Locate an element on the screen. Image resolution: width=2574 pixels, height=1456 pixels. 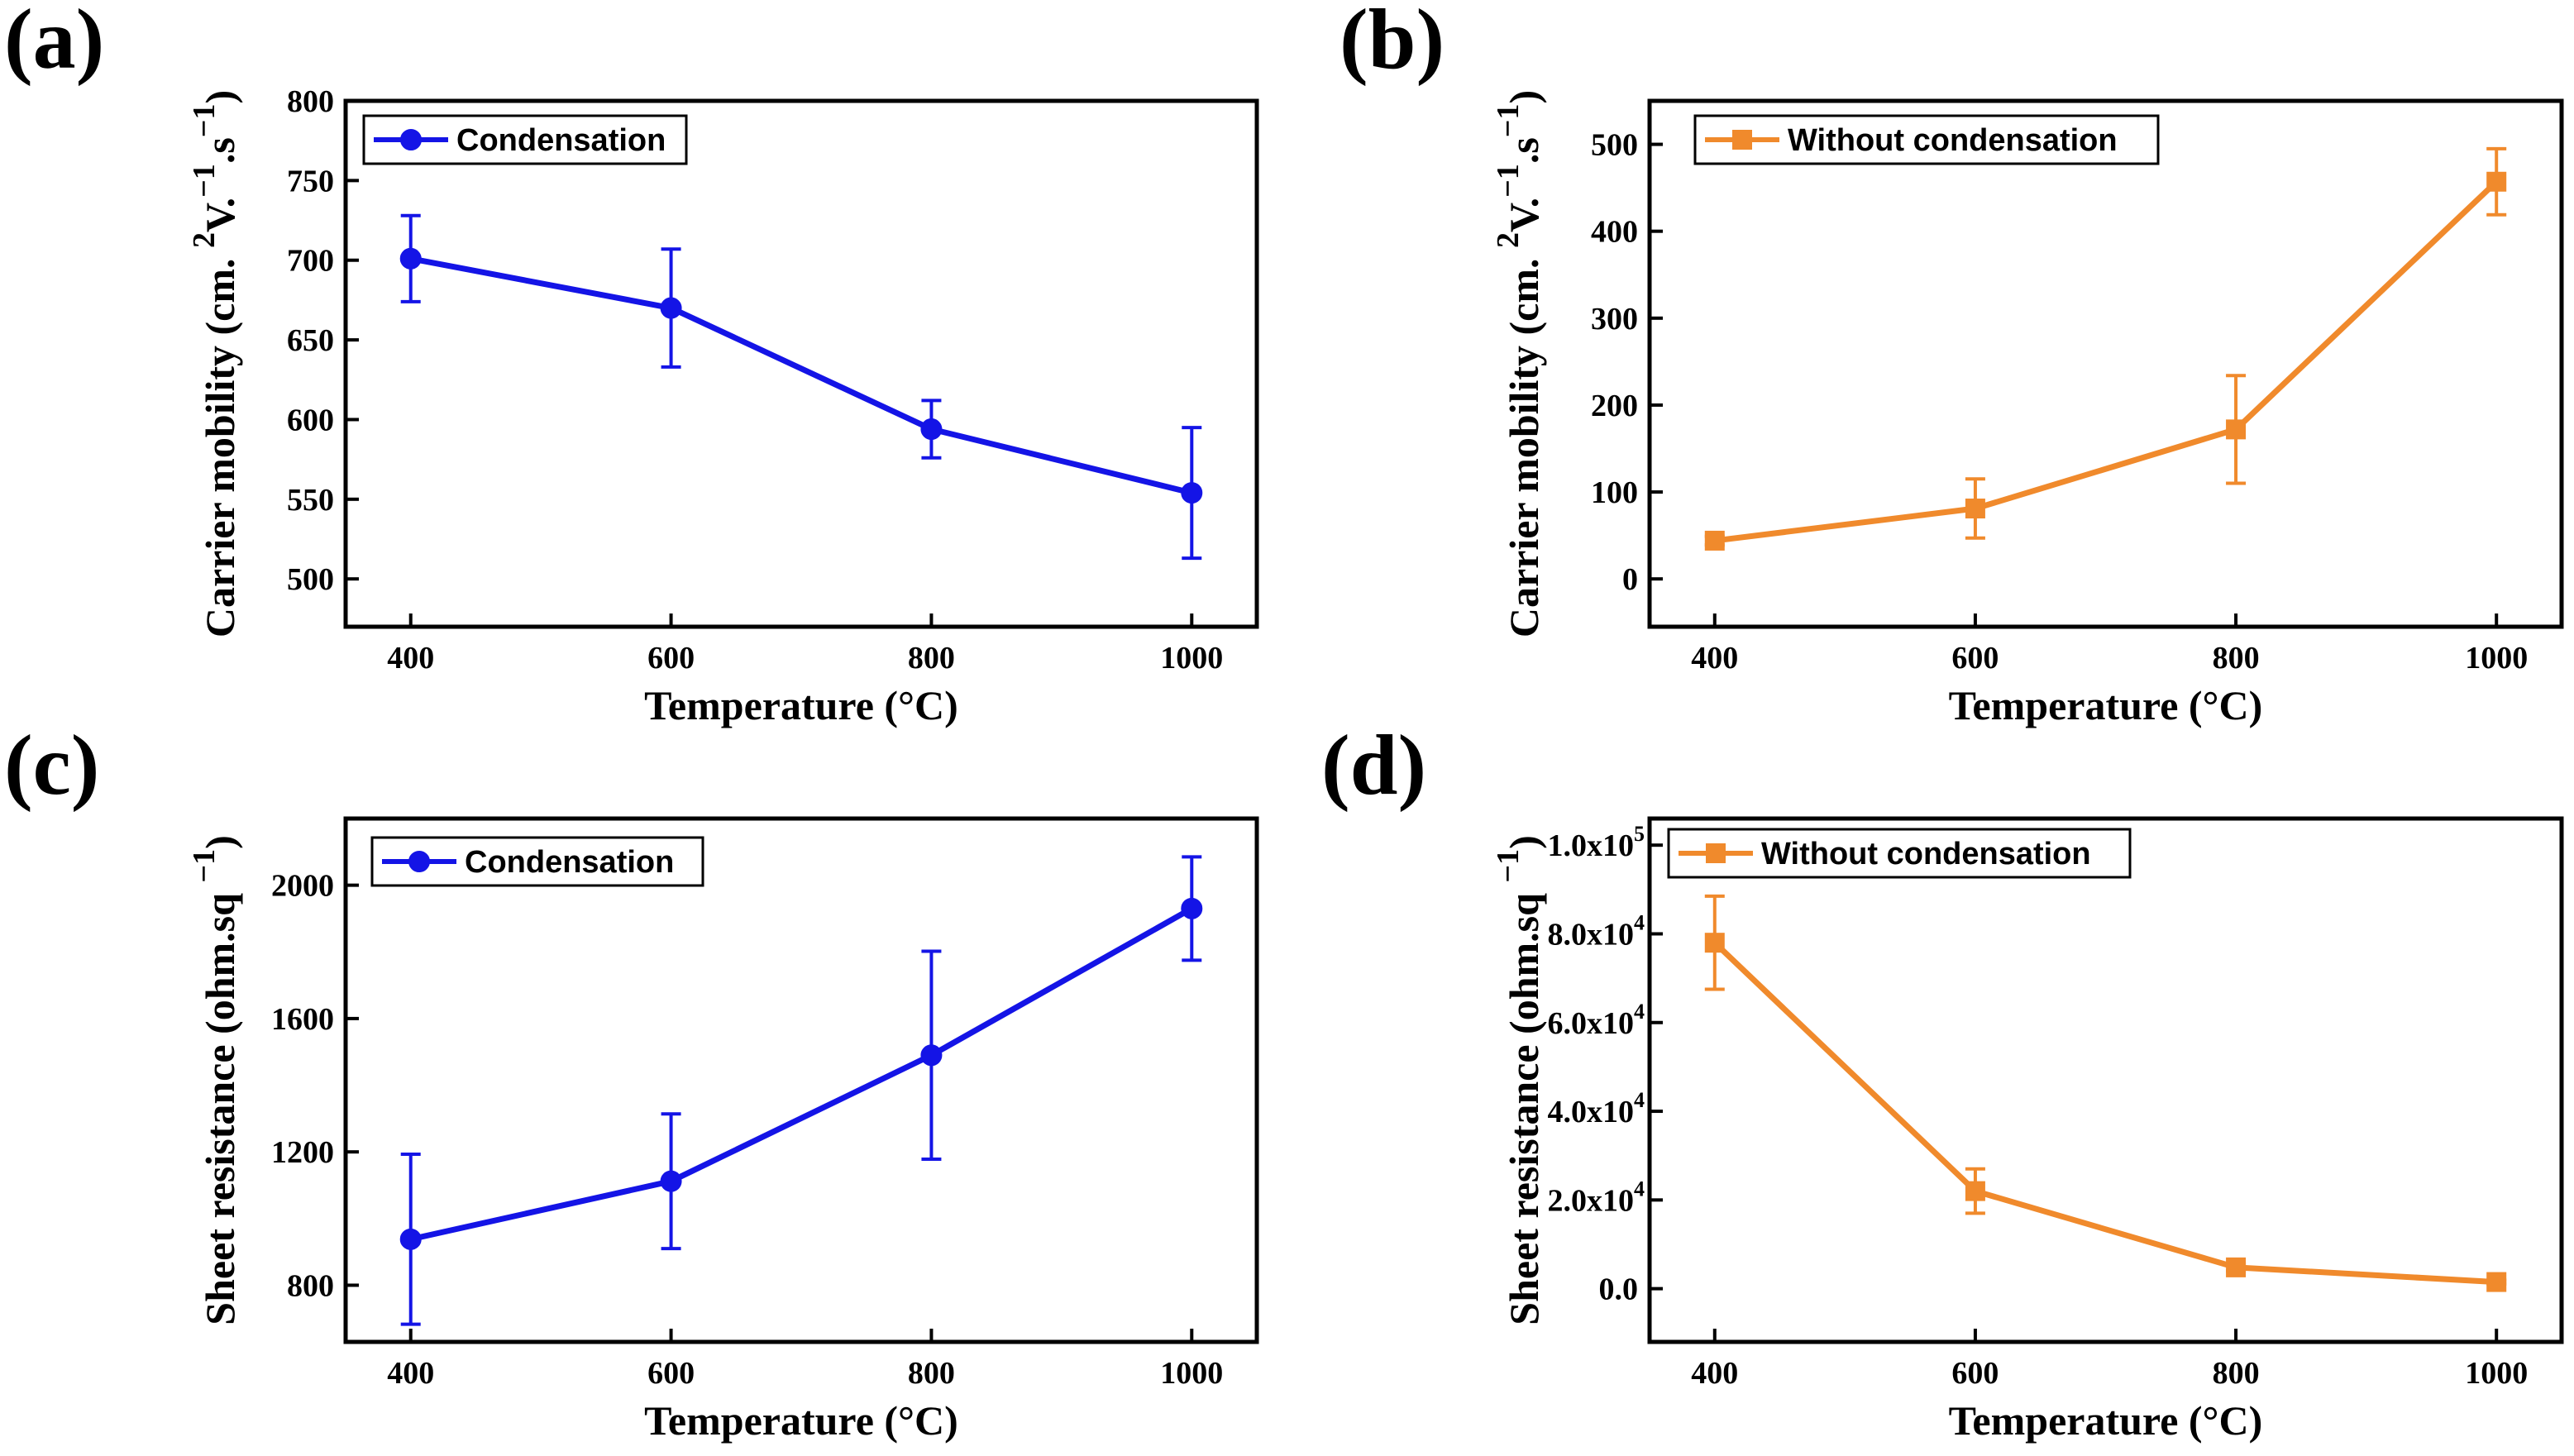
y-tick-label: 0 is located at coordinates (1630, 579).